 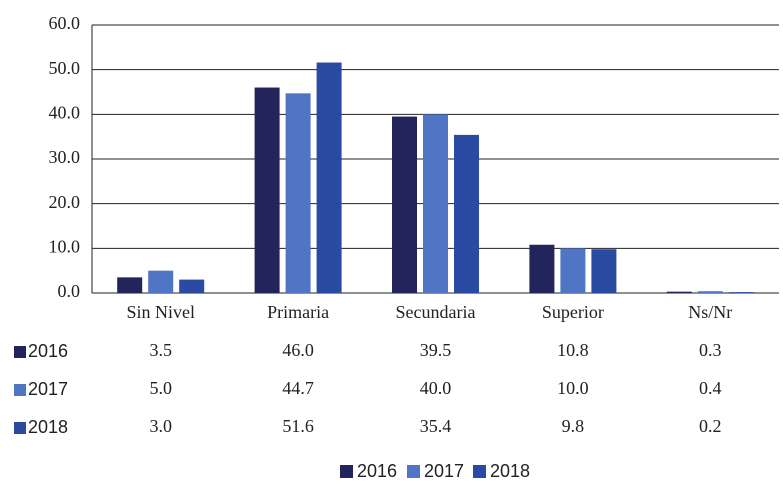 What do you see at coordinates (65, 202) in the screenshot?
I see `y-tick-label: 20.0` at bounding box center [65, 202].